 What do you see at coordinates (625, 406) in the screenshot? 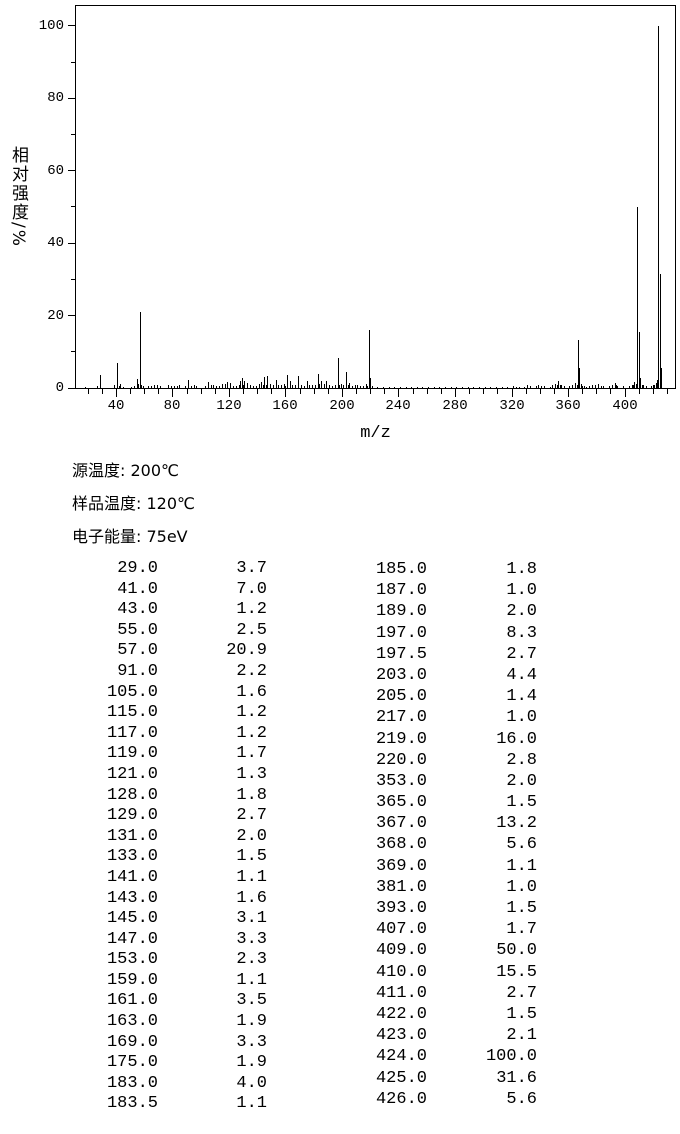
I see `x-axis-tick-label: 400` at bounding box center [625, 406].